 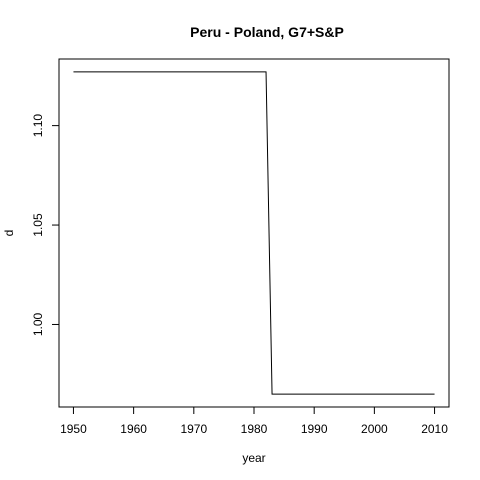 What do you see at coordinates (193, 429) in the screenshot?
I see `x-tick-label: 1970` at bounding box center [193, 429].